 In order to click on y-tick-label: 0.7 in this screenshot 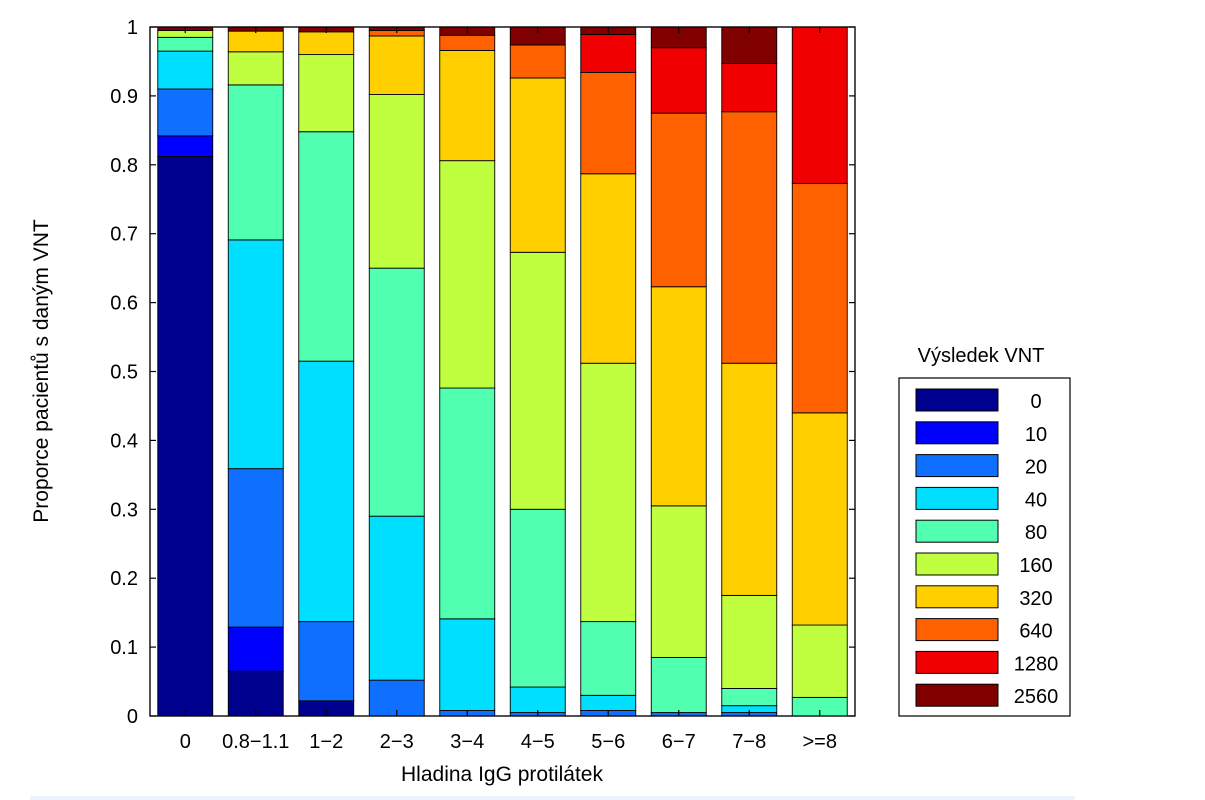, I will do `click(124, 235)`.